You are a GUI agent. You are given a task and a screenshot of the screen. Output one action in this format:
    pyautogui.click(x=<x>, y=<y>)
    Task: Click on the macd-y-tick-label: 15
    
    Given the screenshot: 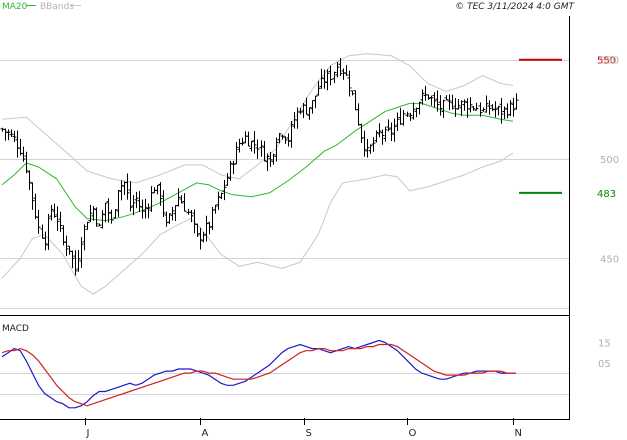 What is the action you would take?
    pyautogui.click(x=604, y=343)
    